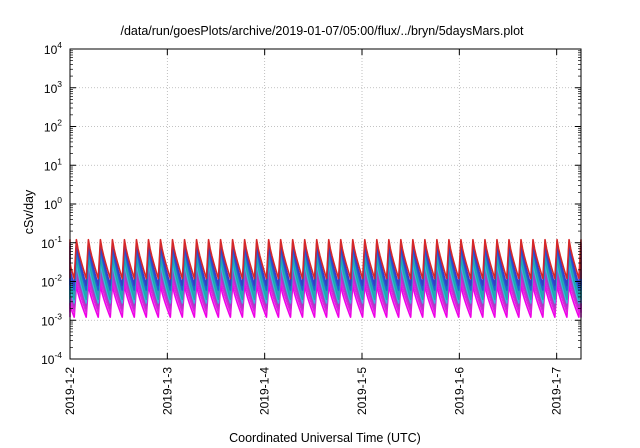  What do you see at coordinates (51, 281) in the screenshot?
I see `y-tick-label: 10⁻²` at bounding box center [51, 281].